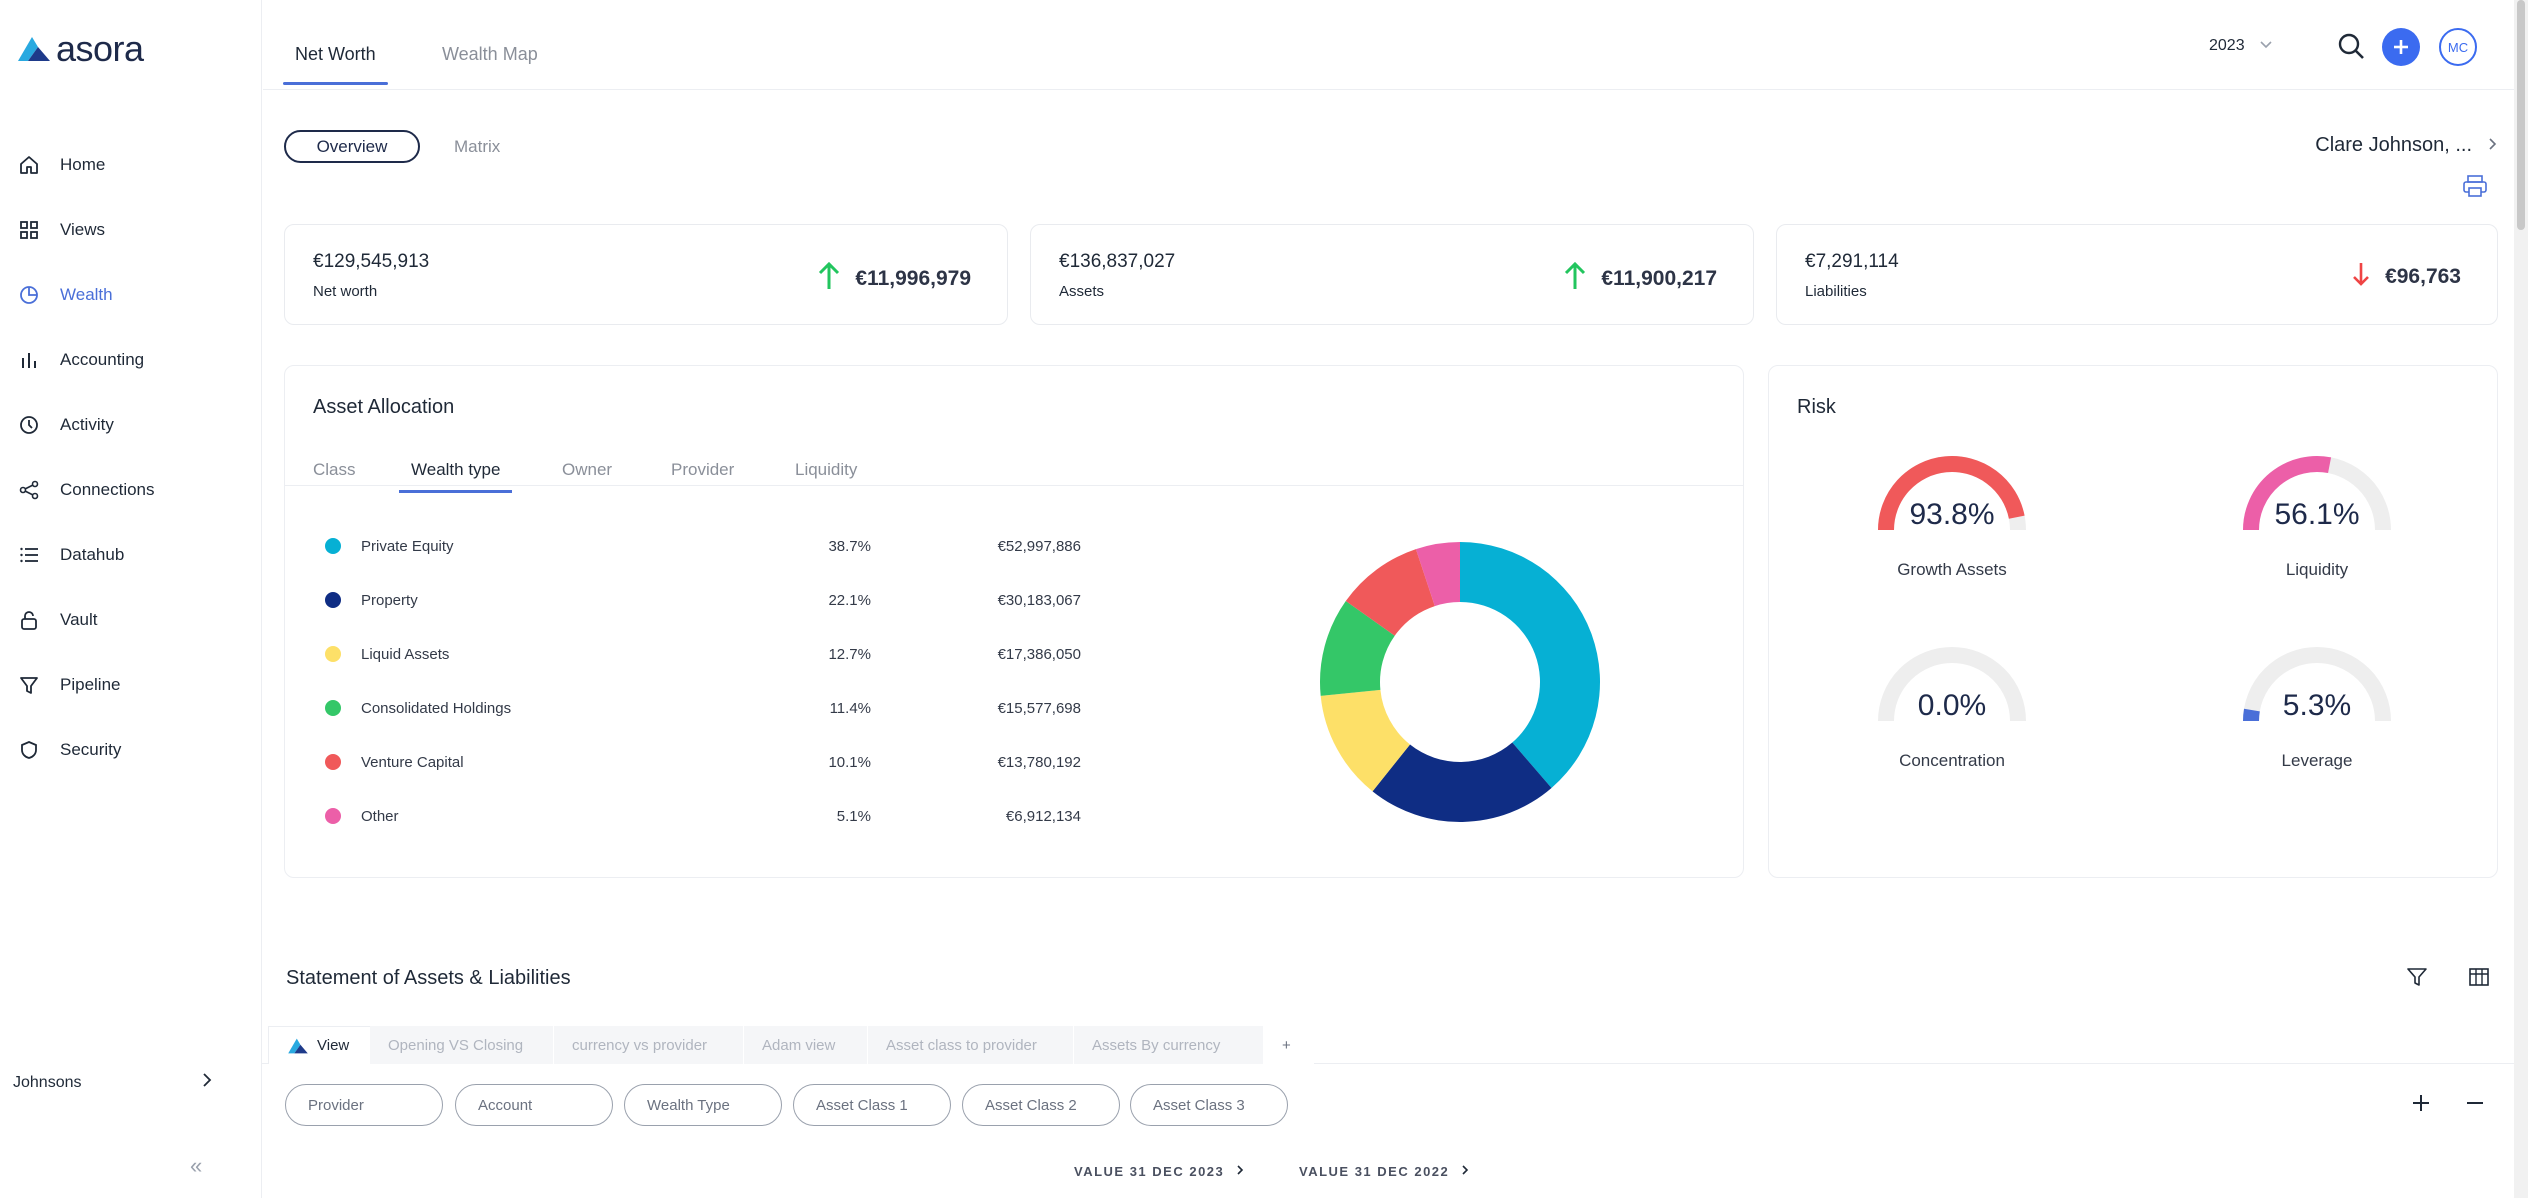 This screenshot has width=2528, height=1198. What do you see at coordinates (29, 295) in the screenshot?
I see `pie-chart-icon` at bounding box center [29, 295].